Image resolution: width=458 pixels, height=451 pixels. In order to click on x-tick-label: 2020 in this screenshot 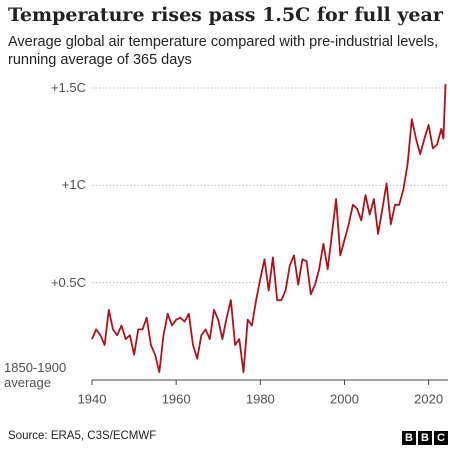, I will do `click(428, 398)`.